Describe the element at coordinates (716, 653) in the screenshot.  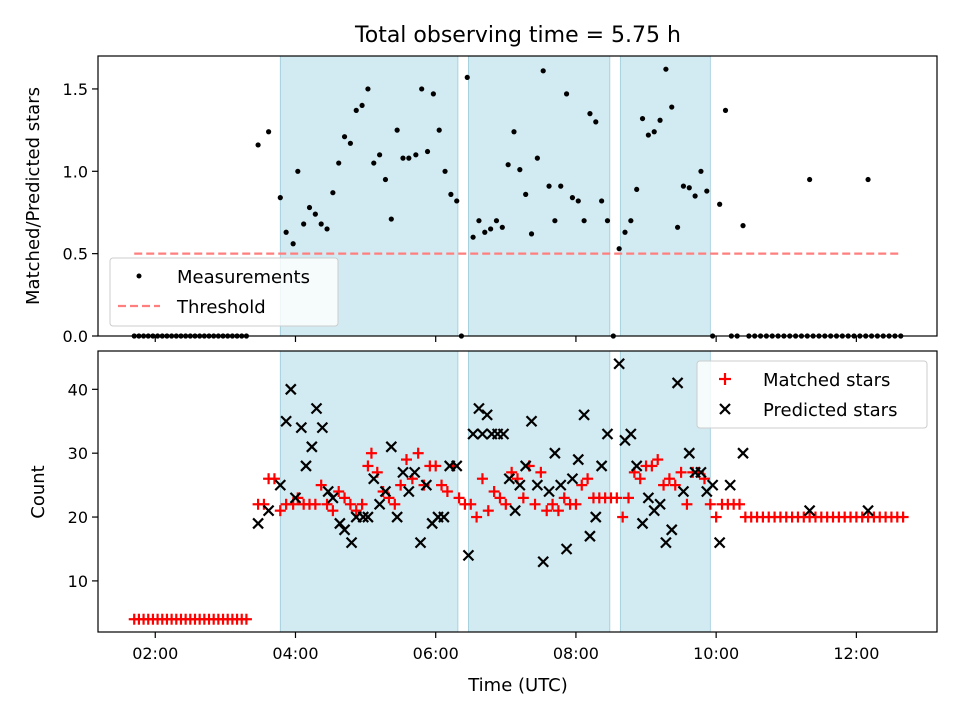
I see `x-tick-label: 10:00` at that location.